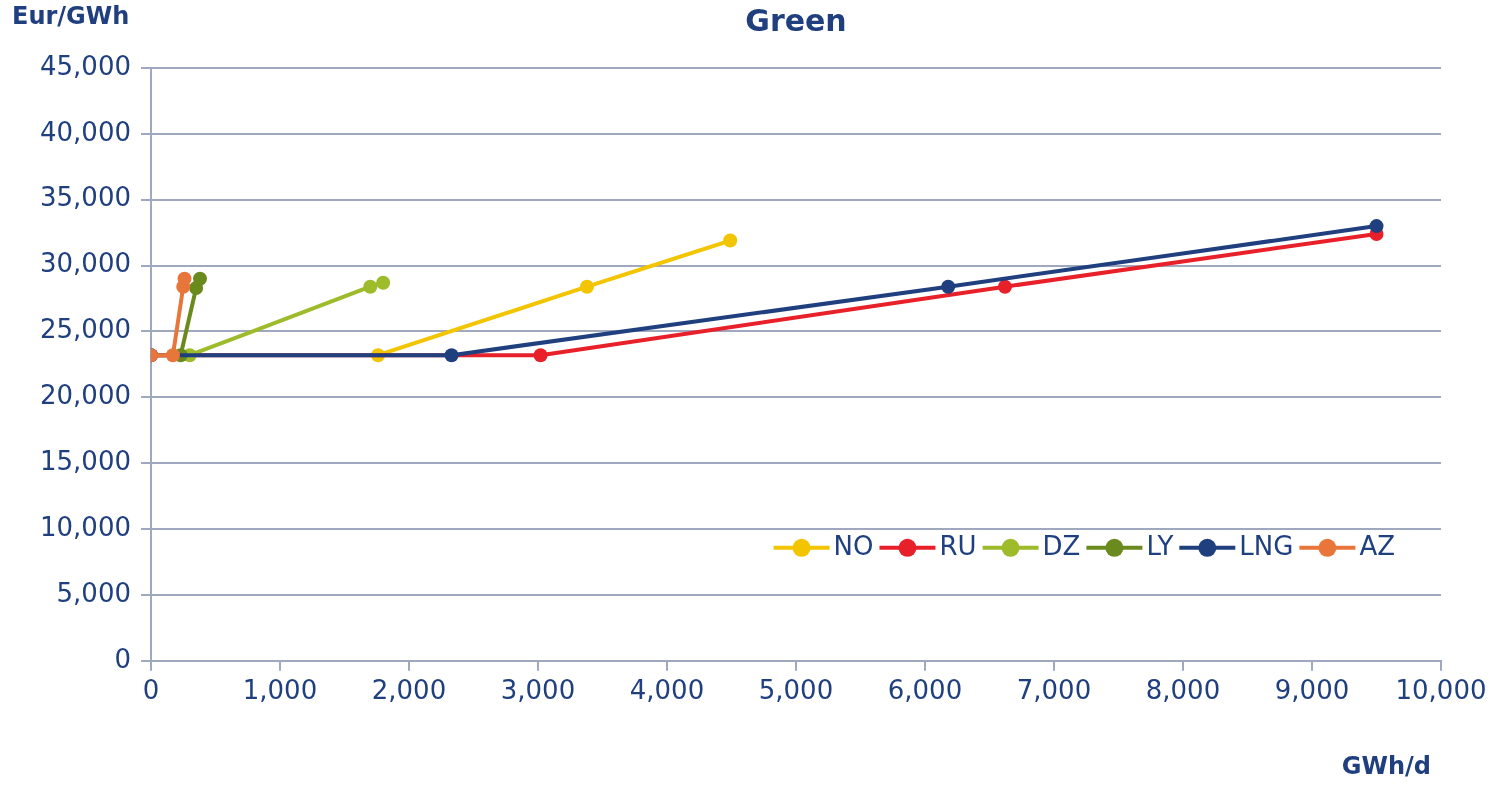 The image size is (1506, 786). What do you see at coordinates (85, 329) in the screenshot?
I see `y-tick-label: 25,000` at bounding box center [85, 329].